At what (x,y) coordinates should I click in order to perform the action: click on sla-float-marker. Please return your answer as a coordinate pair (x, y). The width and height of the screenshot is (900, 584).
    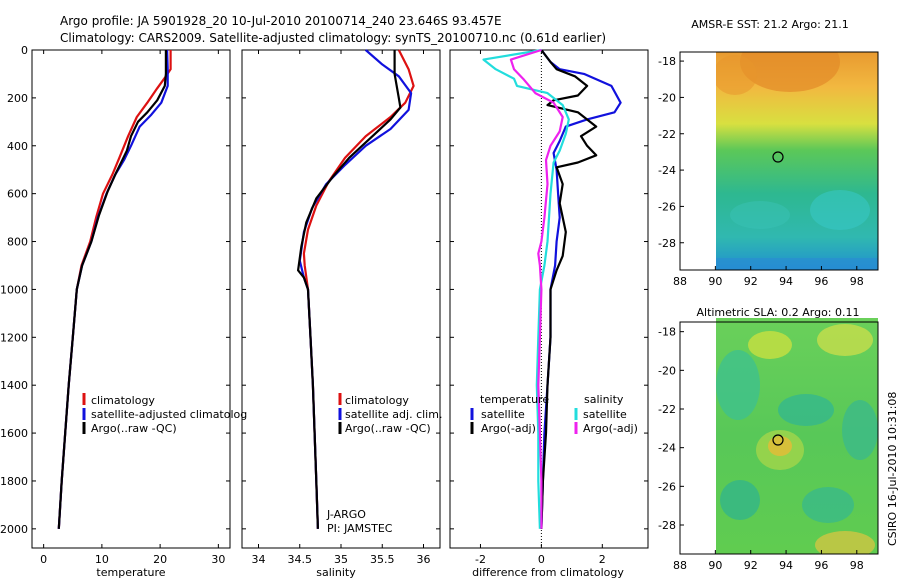
    Looking at the image, I should click on (778, 440).